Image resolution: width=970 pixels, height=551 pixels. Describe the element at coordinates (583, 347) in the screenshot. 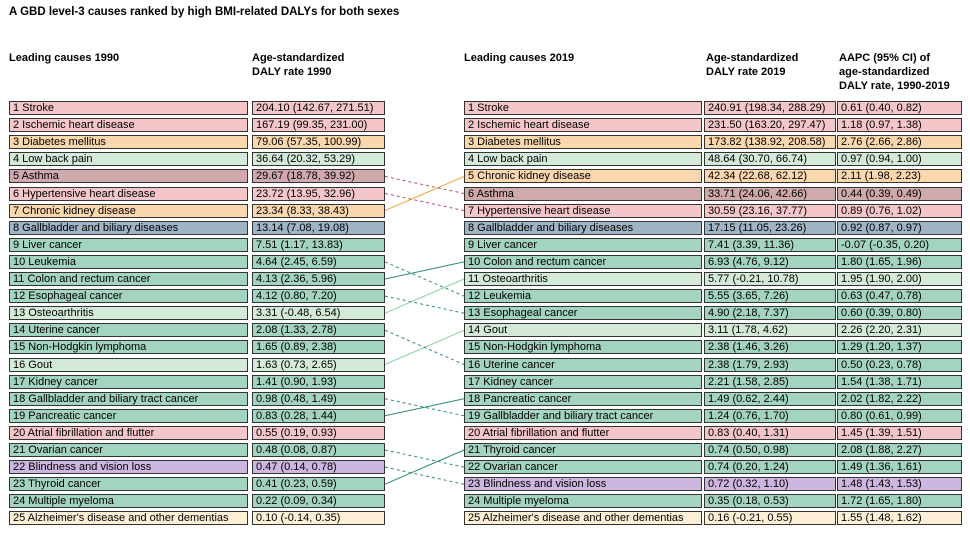

I see `cause-2019-label: 15 Non-Hodgkin lymphoma` at that location.